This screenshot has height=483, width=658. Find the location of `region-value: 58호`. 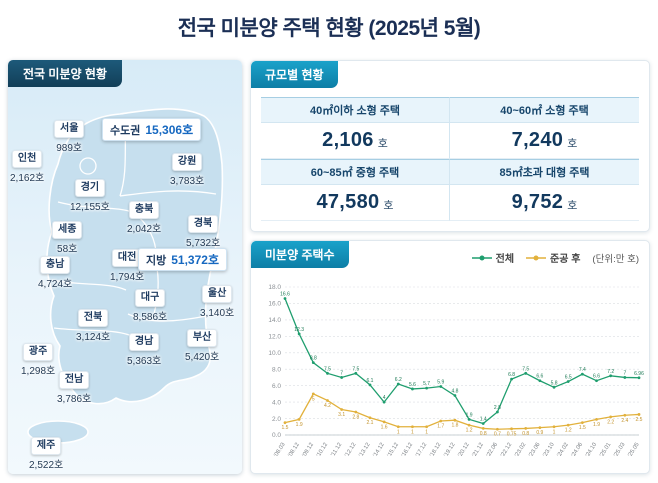

region-value: 58호 is located at coordinates (67, 249).